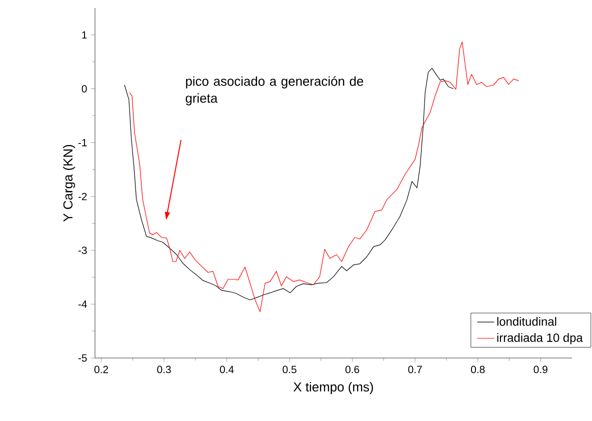  What do you see at coordinates (275, 91) in the screenshot?
I see `annotation: pico asociado a generación de grieta` at bounding box center [275, 91].